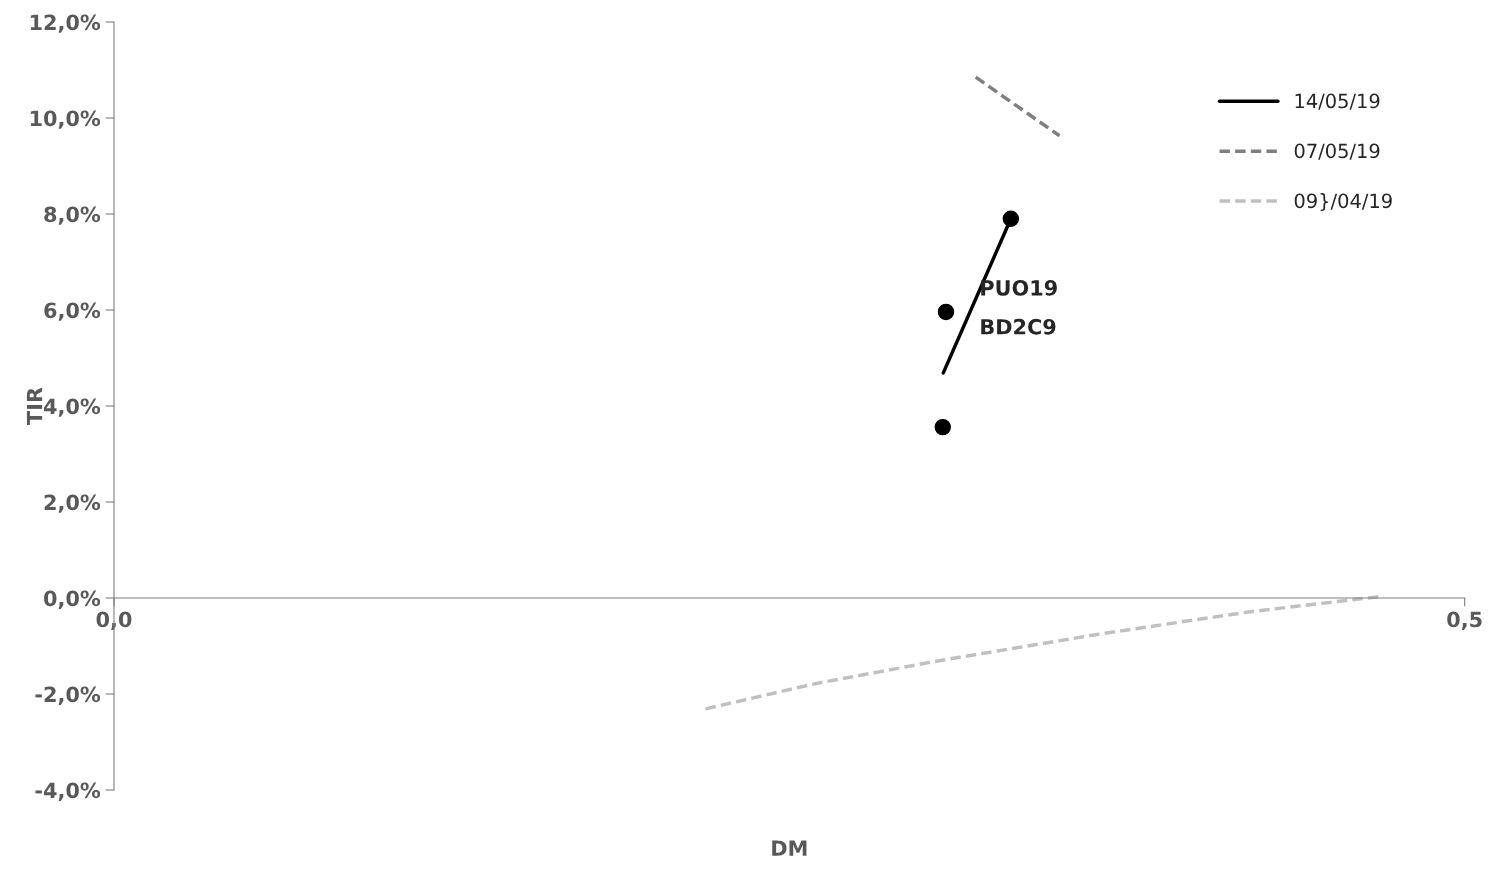 The height and width of the screenshot is (869, 1490). What do you see at coordinates (68, 695) in the screenshot?
I see `y-tick-label: -2,0%` at bounding box center [68, 695].